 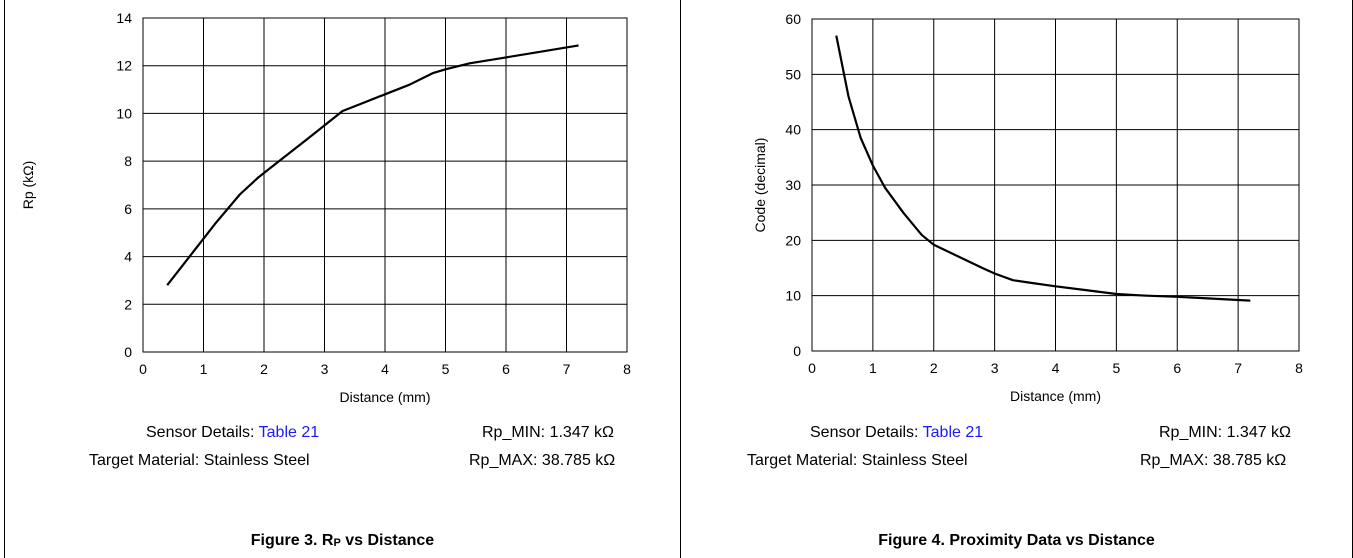 What do you see at coordinates (128, 304) in the screenshot?
I see `y-tick-label: 2` at bounding box center [128, 304].